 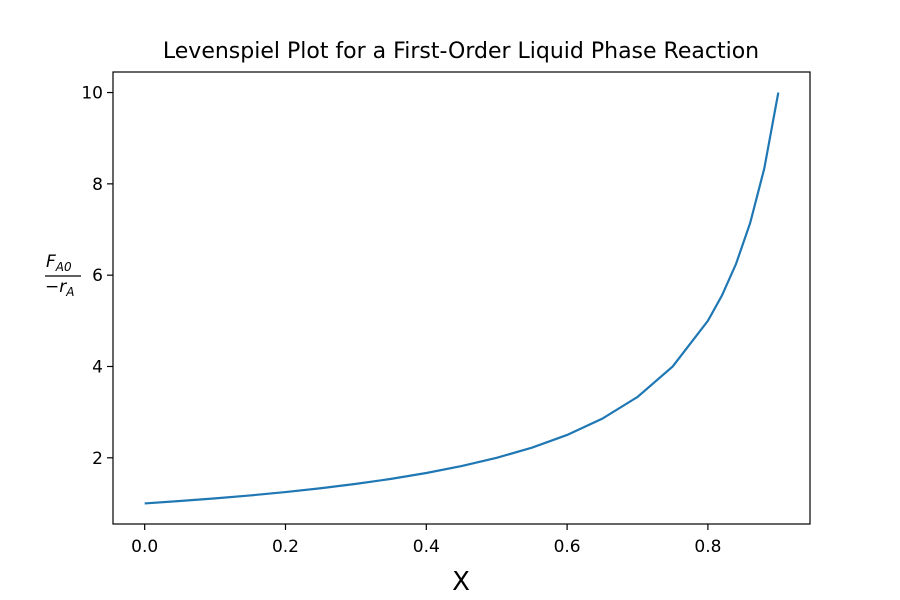 I want to click on x-tick-label: 0.2, so click(x=285, y=547).